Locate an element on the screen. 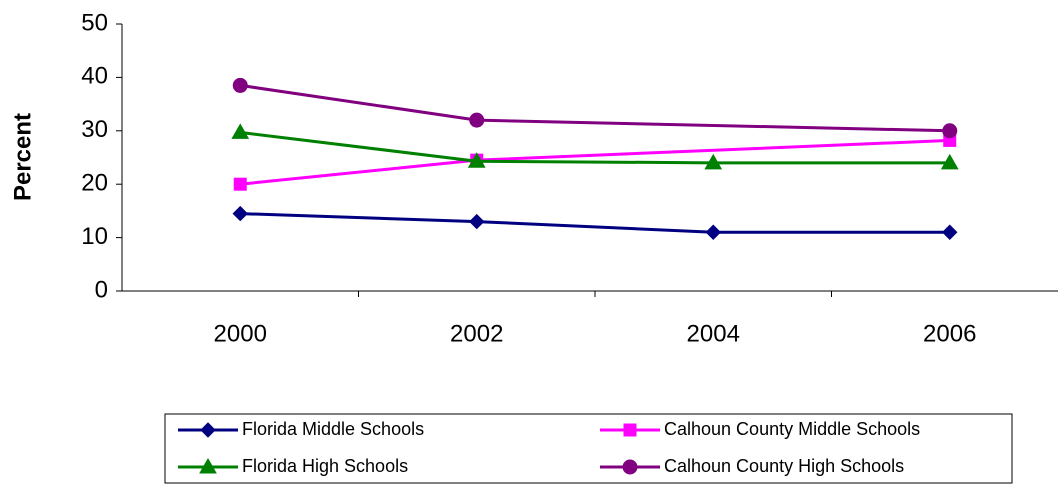 This screenshot has height=484, width=1058. legend-label: Florida Middle Schools is located at coordinates (333, 429).